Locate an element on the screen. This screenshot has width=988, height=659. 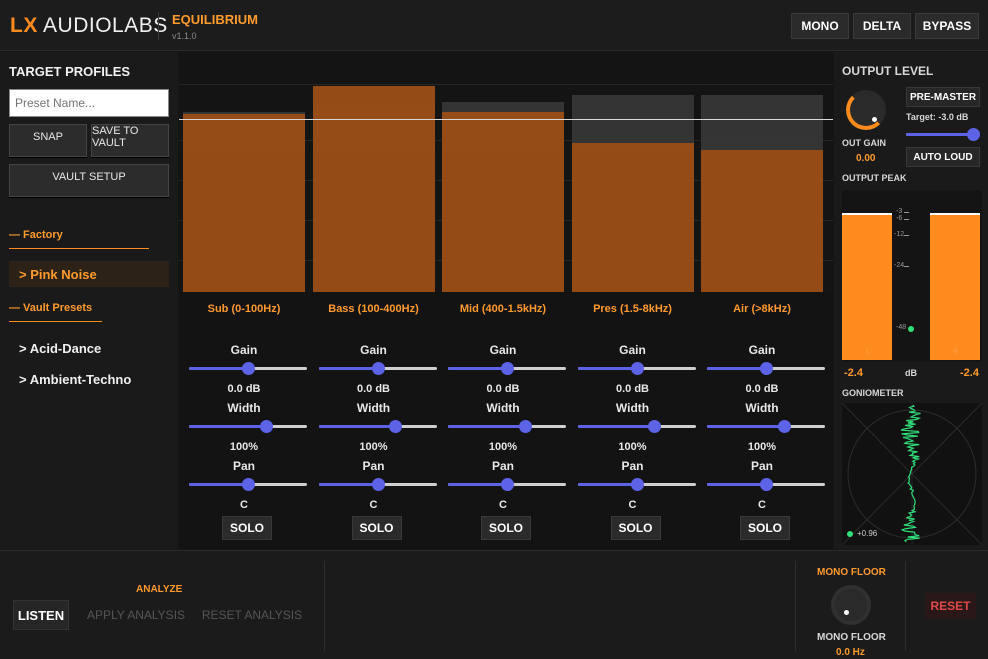
product-name: EQUILIBRIUM is located at coordinates (215, 19).